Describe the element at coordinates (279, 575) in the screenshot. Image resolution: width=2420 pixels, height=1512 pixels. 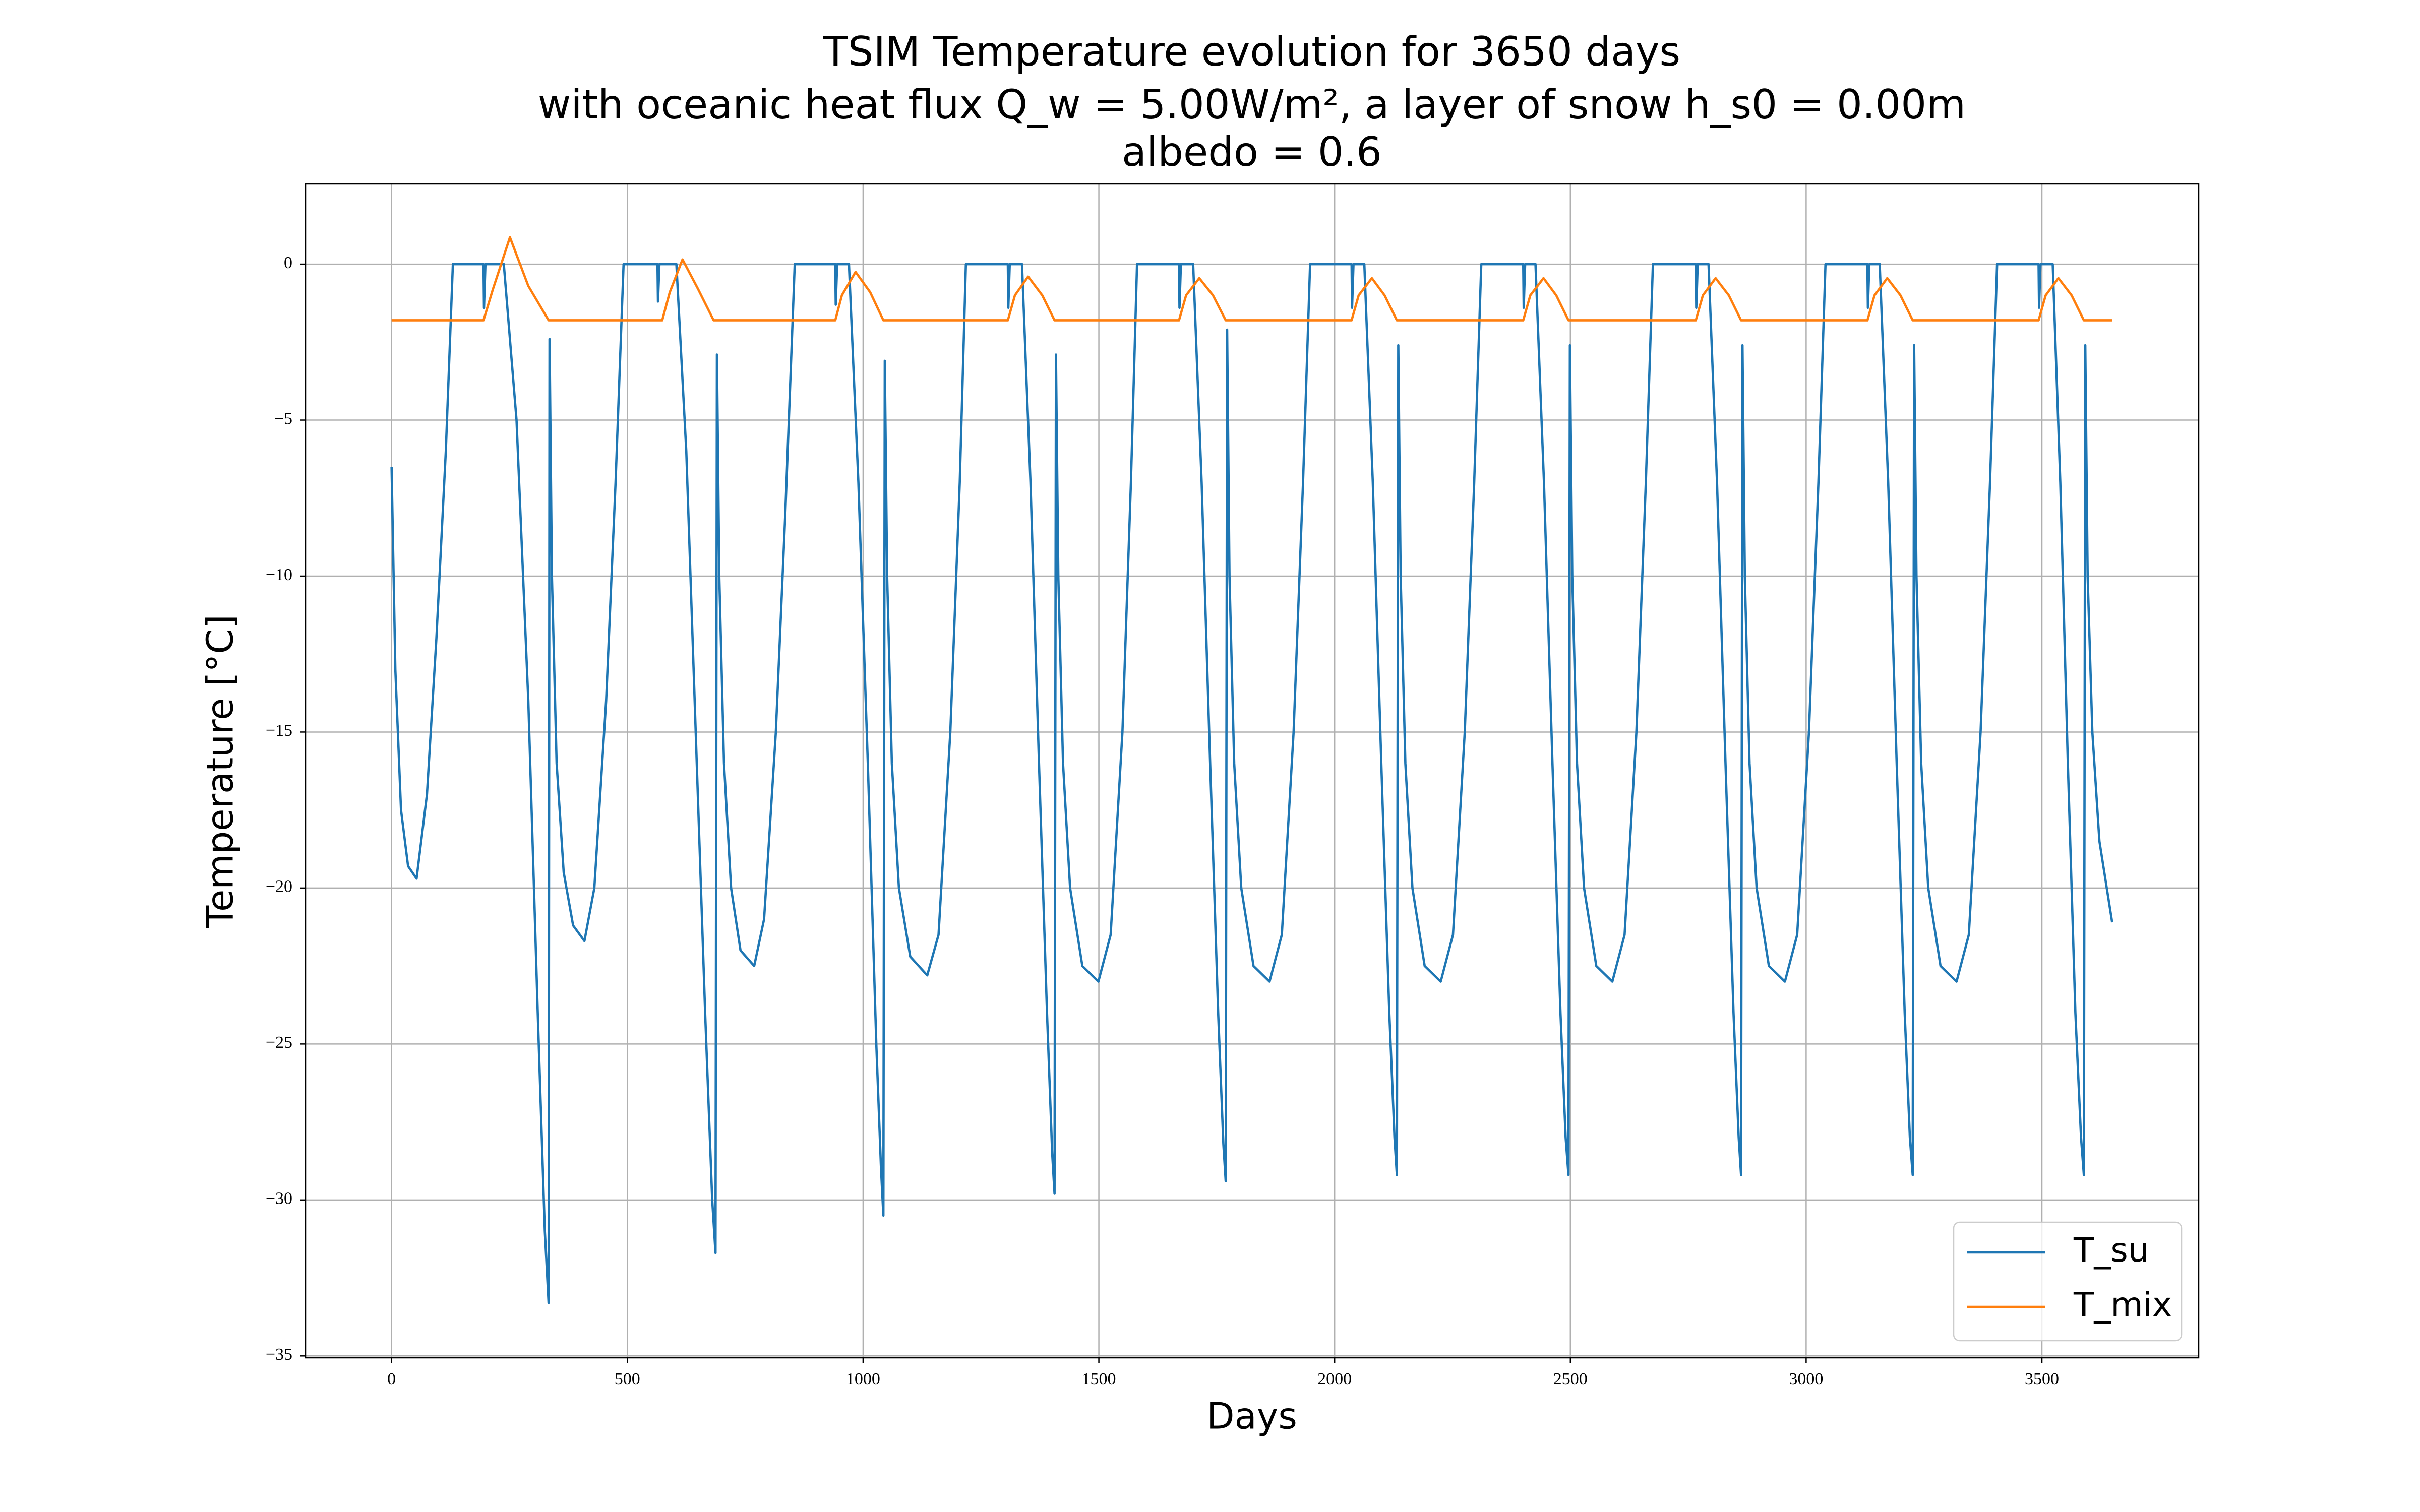
I see `y-tick-label: −10` at that location.